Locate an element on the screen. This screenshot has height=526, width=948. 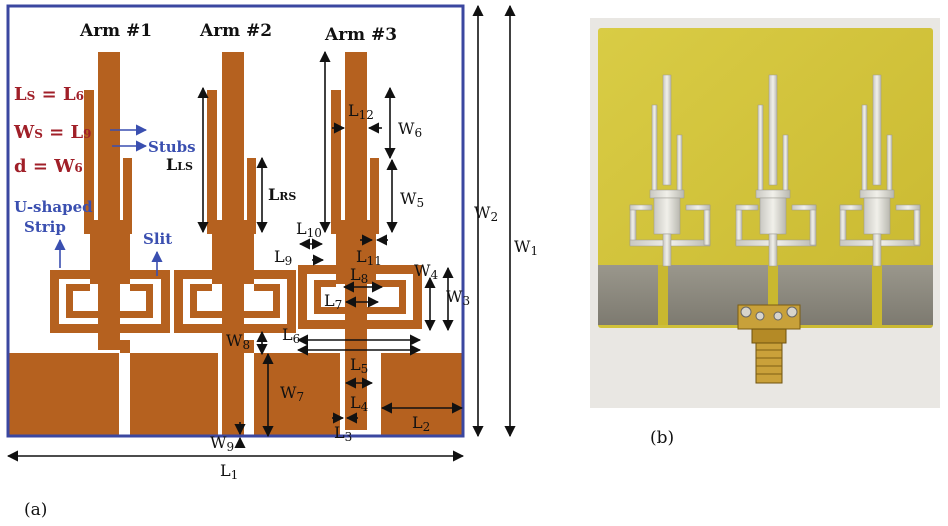
caption-b: (b) is located at coordinates (662, 438).